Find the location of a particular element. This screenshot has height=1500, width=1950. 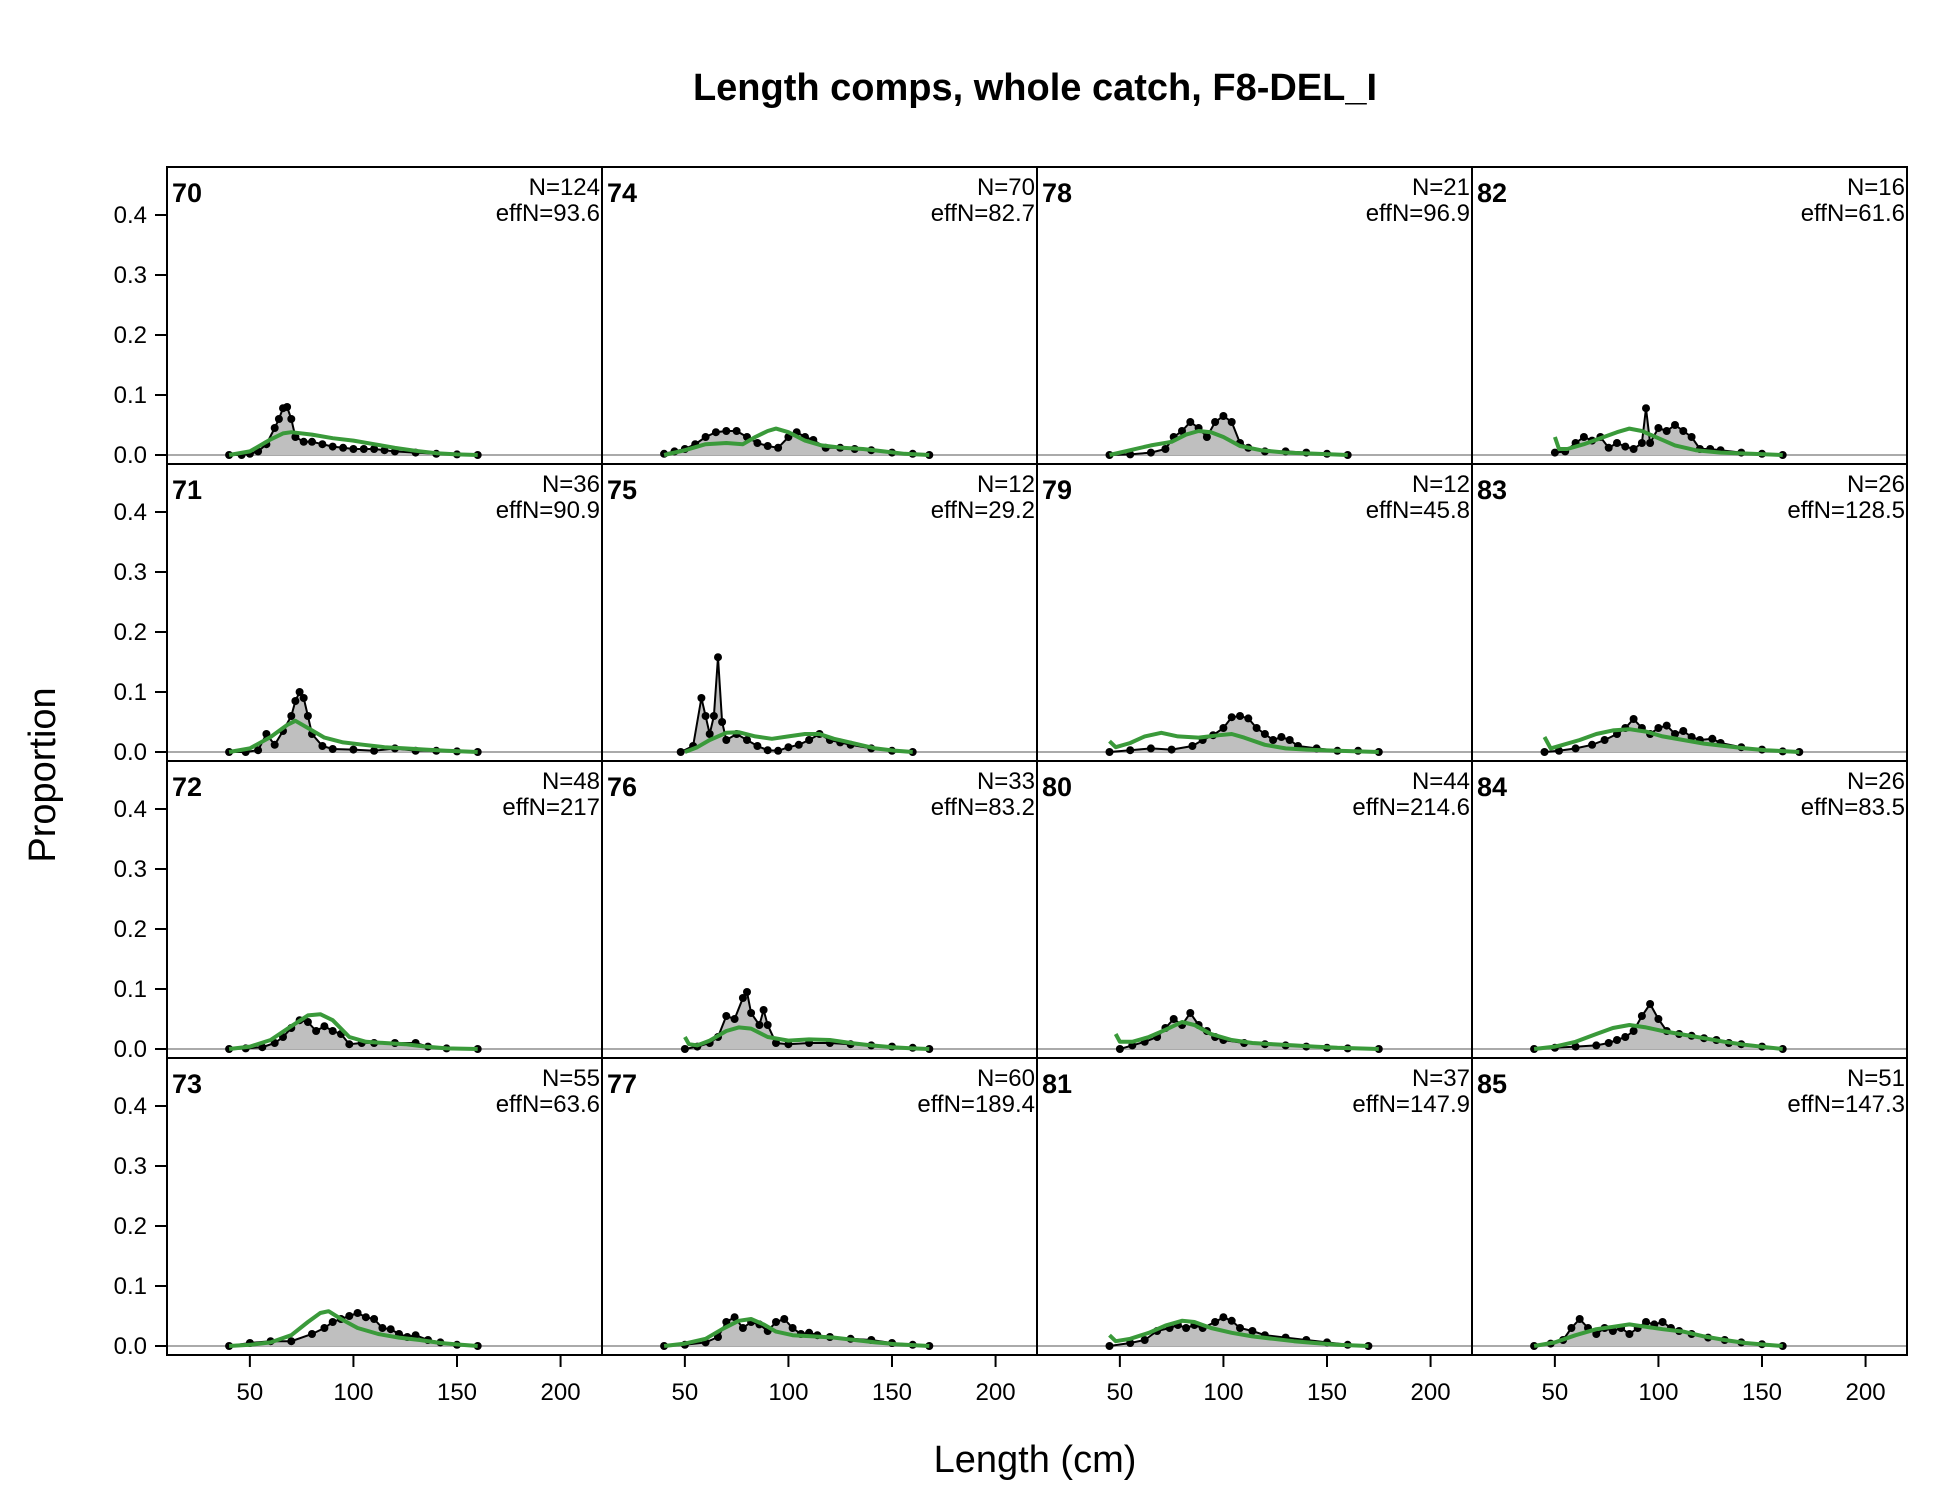

panel-n-label: N=44 is located at coordinates (1441, 781).